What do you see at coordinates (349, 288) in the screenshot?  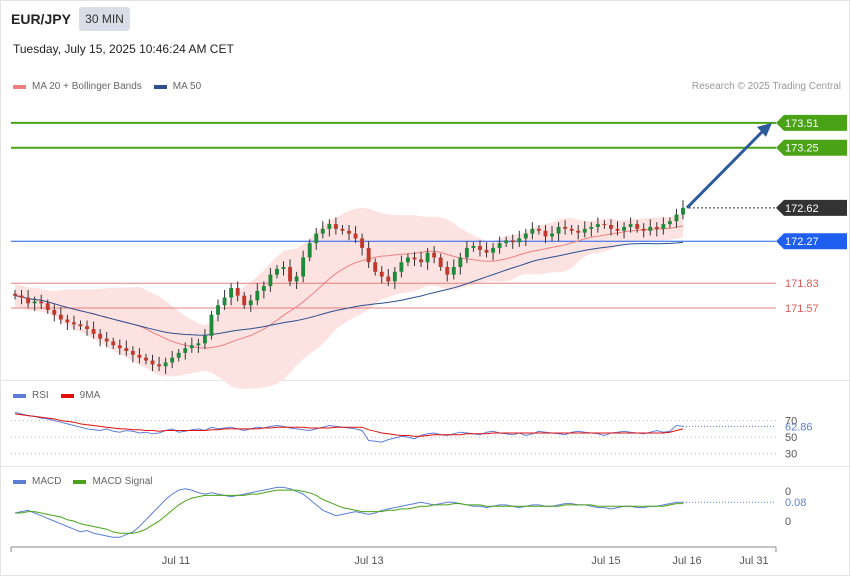 I see `ma50-line` at bounding box center [349, 288].